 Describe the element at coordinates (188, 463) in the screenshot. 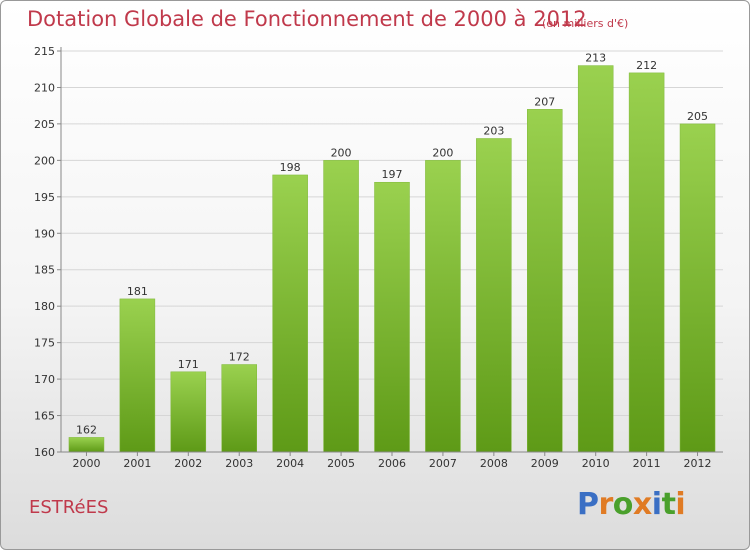

I see `x-tick-label: 2002` at that location.